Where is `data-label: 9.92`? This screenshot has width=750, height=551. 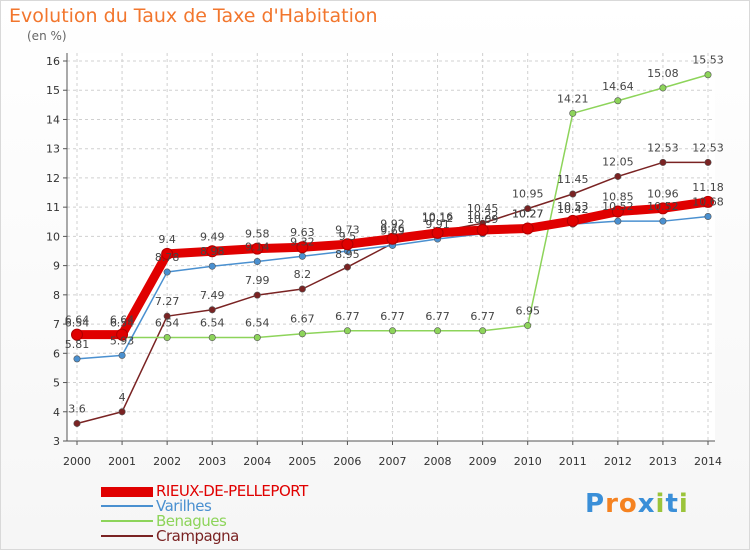 data-label: 9.92 is located at coordinates (392, 224).